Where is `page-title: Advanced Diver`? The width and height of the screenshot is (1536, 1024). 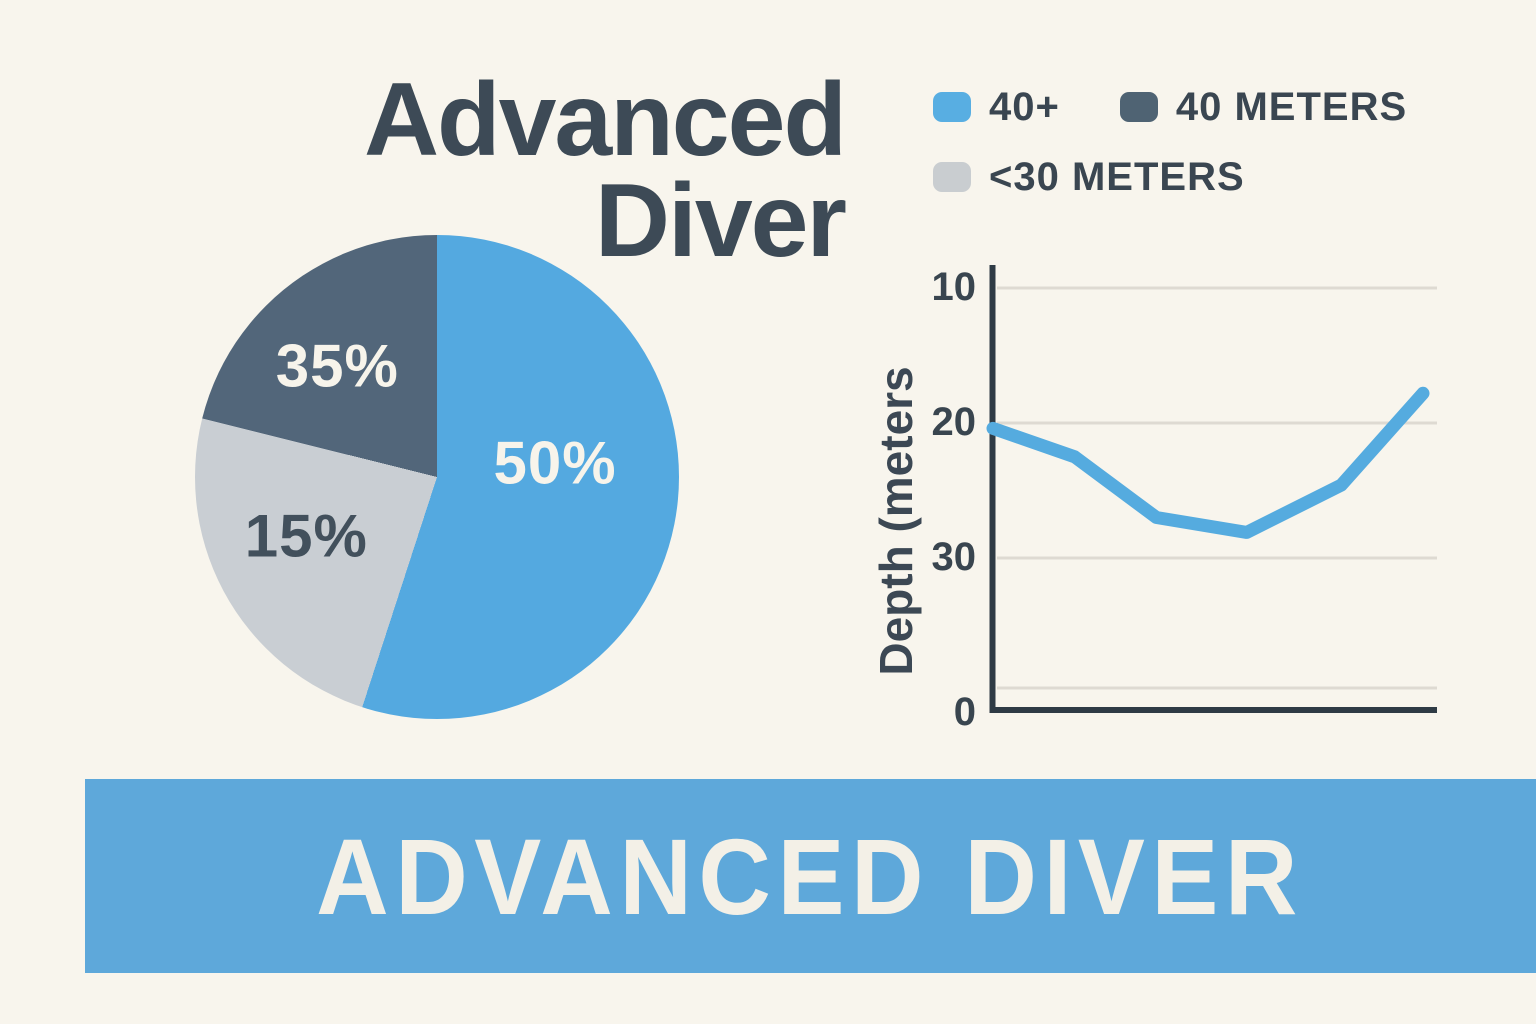 page-title: Advanced Diver is located at coordinates (605, 170).